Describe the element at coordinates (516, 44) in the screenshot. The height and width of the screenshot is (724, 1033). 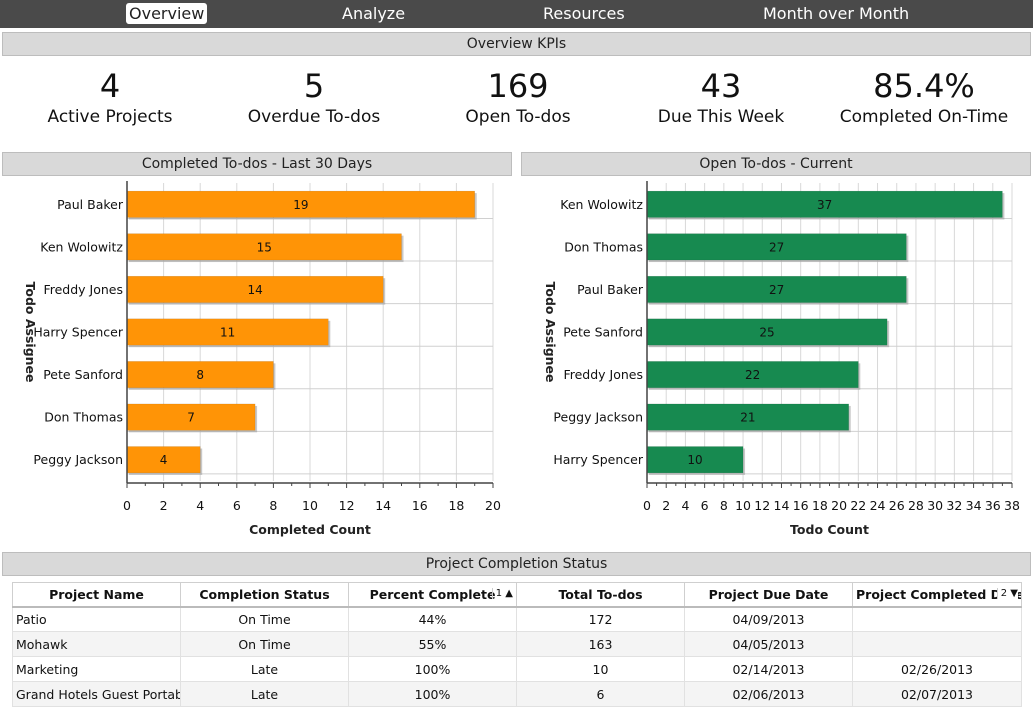
I see `kpi-section-header: Overview KPIs` at that location.